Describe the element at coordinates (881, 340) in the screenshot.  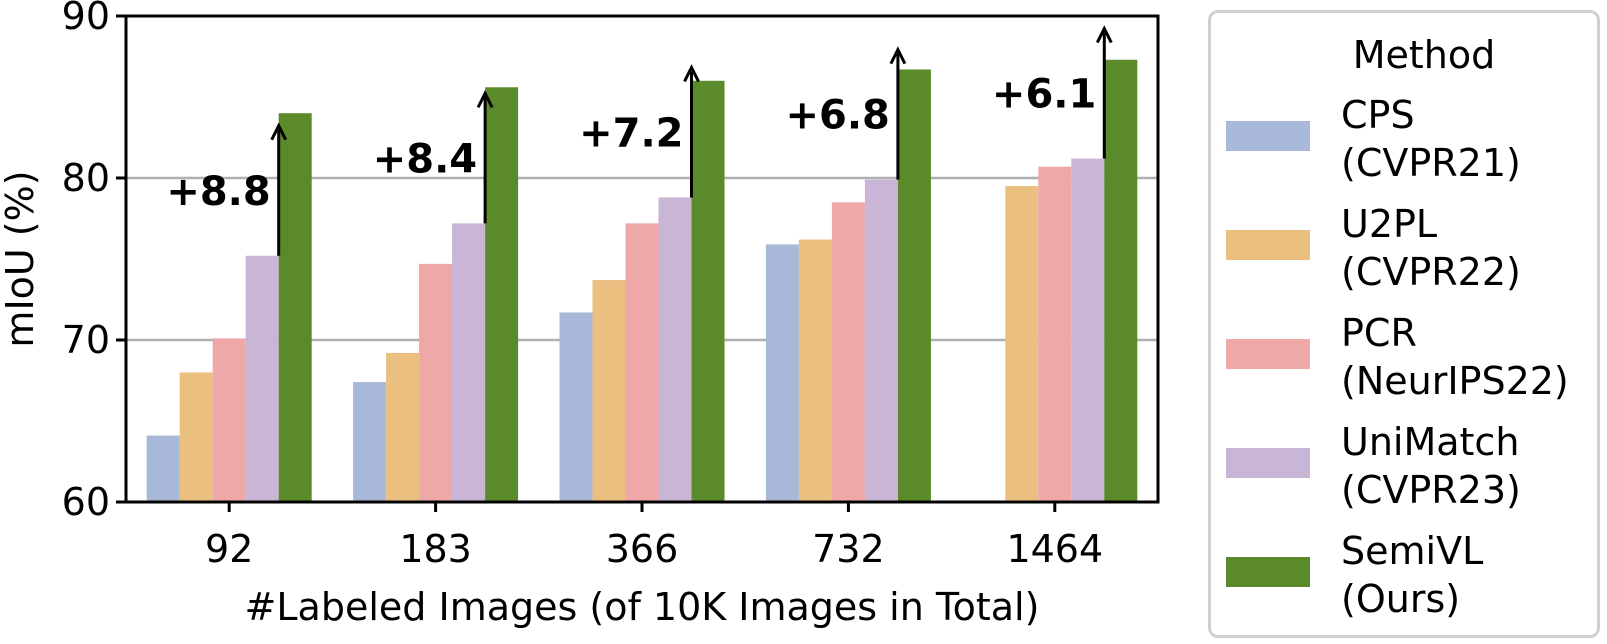
I see `bar-732-unimatch` at that location.